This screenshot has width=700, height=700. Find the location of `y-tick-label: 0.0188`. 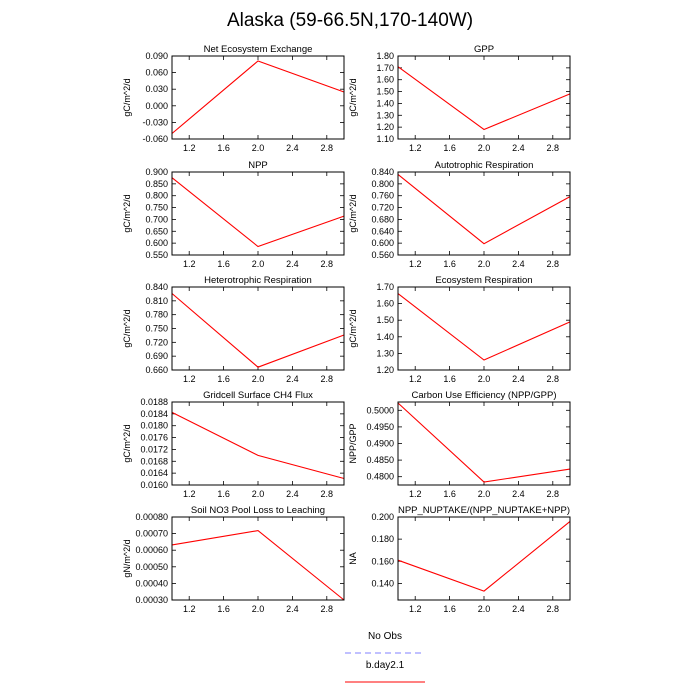

y-tick-label: 0.0188 is located at coordinates (154, 402).